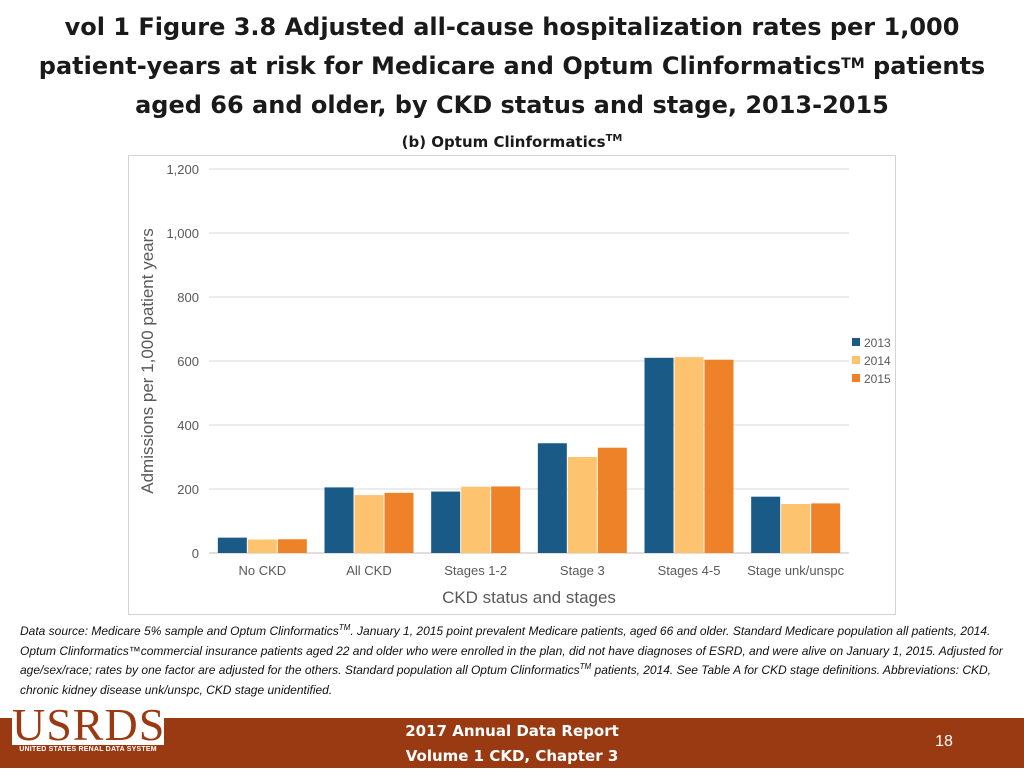 This screenshot has width=1024, height=769. I want to click on y-tick-label: 600, so click(188, 361).